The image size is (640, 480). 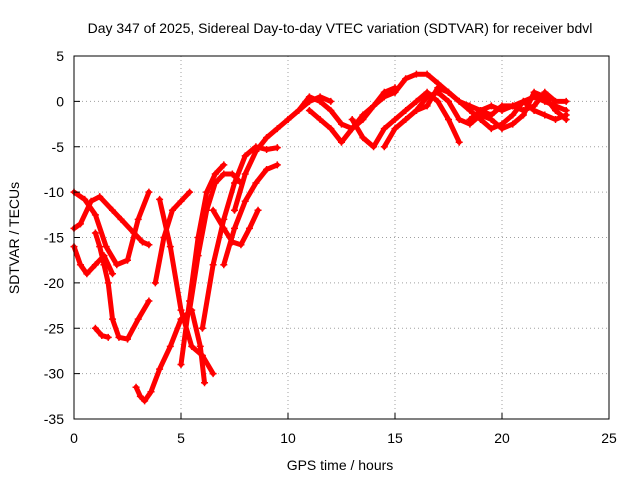 What do you see at coordinates (54, 374) in the screenshot?
I see `y-tick-label: -30` at bounding box center [54, 374].